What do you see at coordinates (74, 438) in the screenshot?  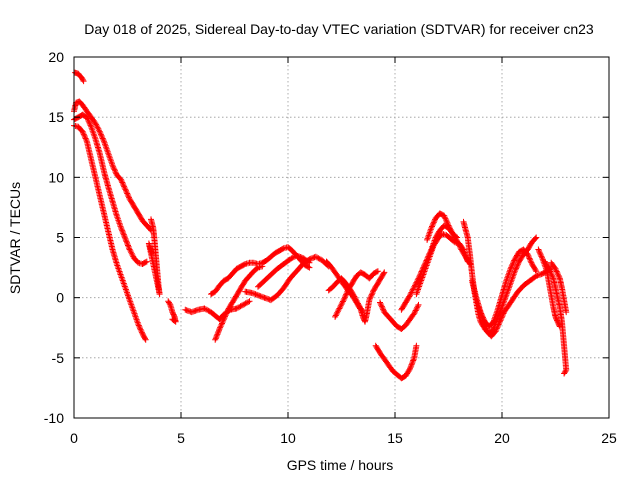 I see `x-tick-label: 0` at bounding box center [74, 438].